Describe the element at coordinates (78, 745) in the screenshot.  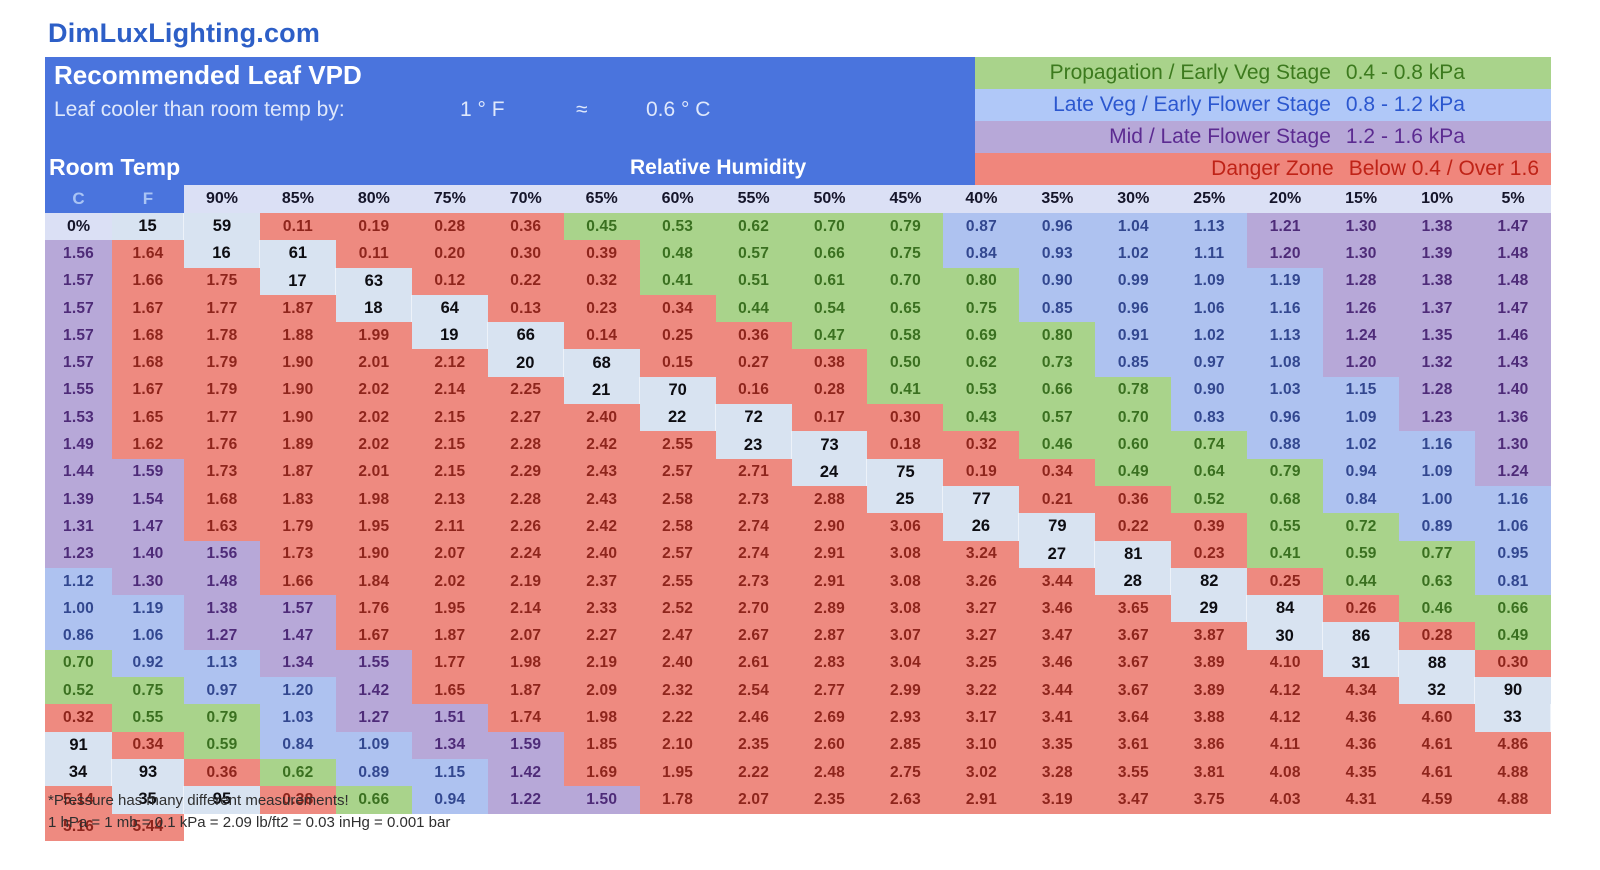
I see `temp-f-cell: 91` at that location.